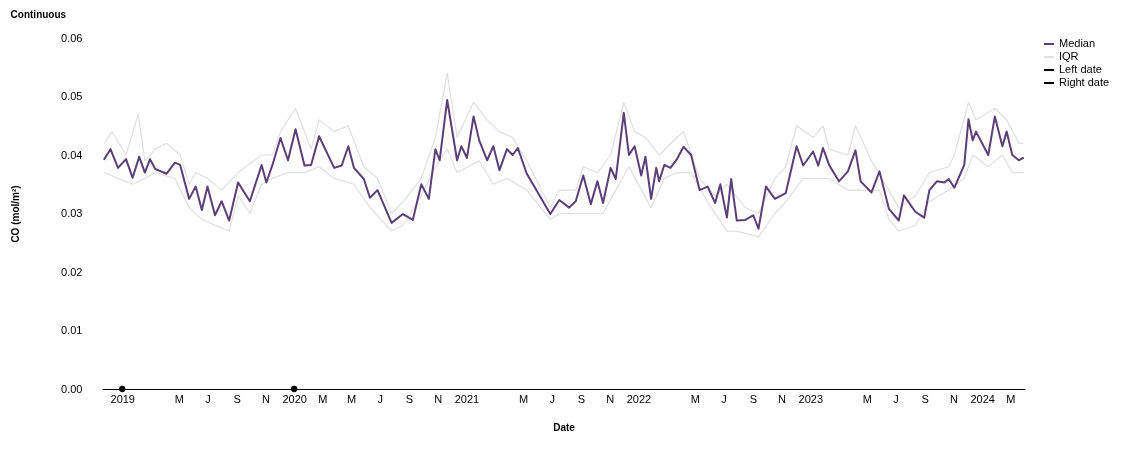 This screenshot has width=1143, height=453. I want to click on x-tick-label: 2023, so click(810, 398).